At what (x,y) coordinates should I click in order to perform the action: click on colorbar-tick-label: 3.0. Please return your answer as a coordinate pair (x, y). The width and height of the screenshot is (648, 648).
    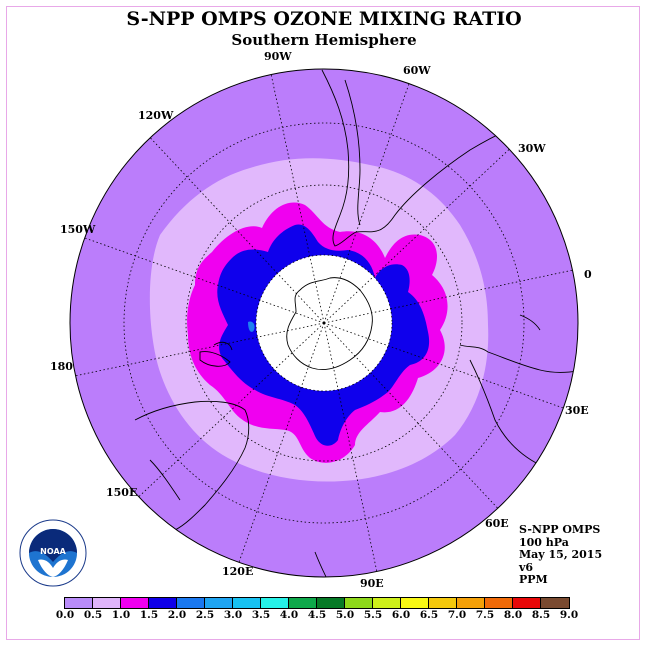
    Looking at the image, I should click on (233, 615).